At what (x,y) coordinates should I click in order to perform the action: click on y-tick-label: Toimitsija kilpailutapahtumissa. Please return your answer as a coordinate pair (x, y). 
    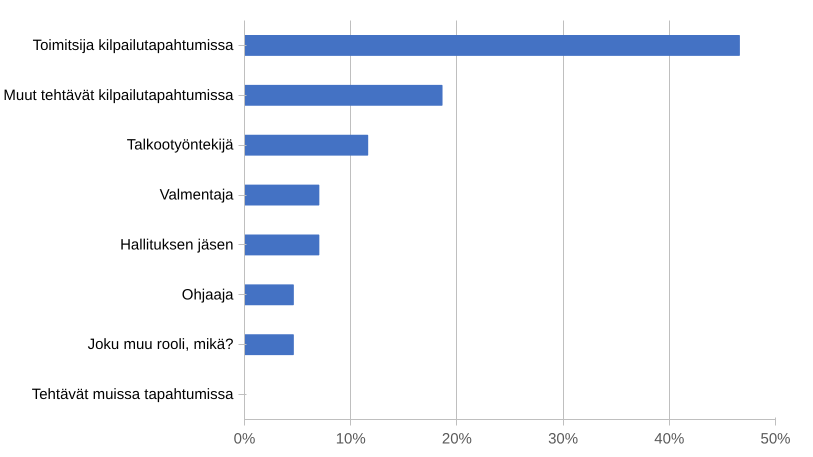
    Looking at the image, I should click on (133, 45).